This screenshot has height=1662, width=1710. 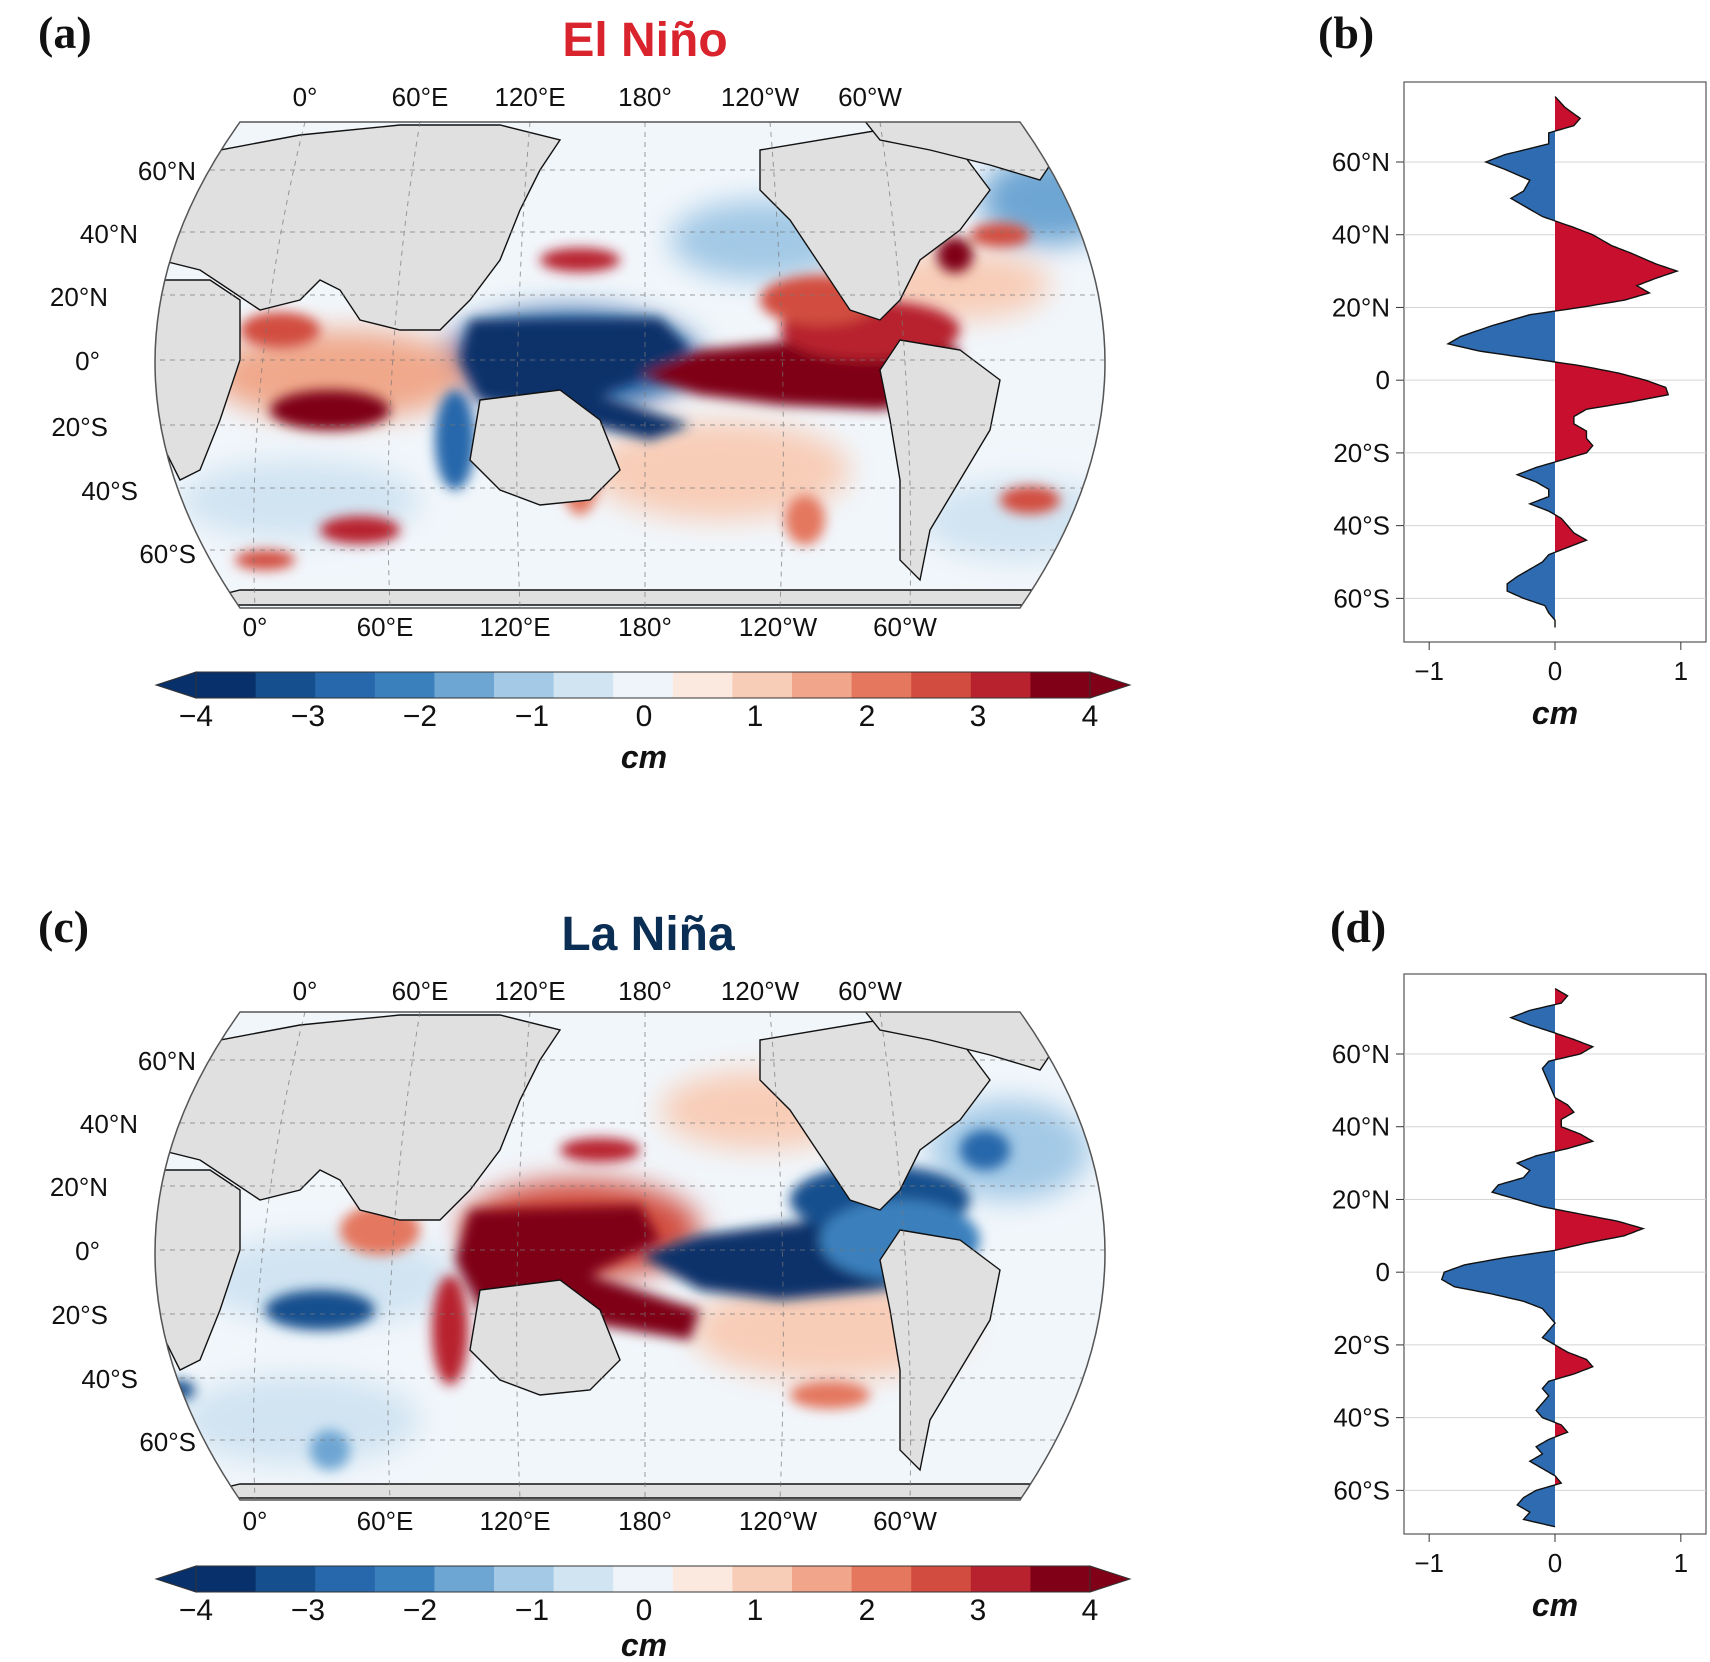 I want to click on x-axis-label: cm, so click(x=1555, y=1605).